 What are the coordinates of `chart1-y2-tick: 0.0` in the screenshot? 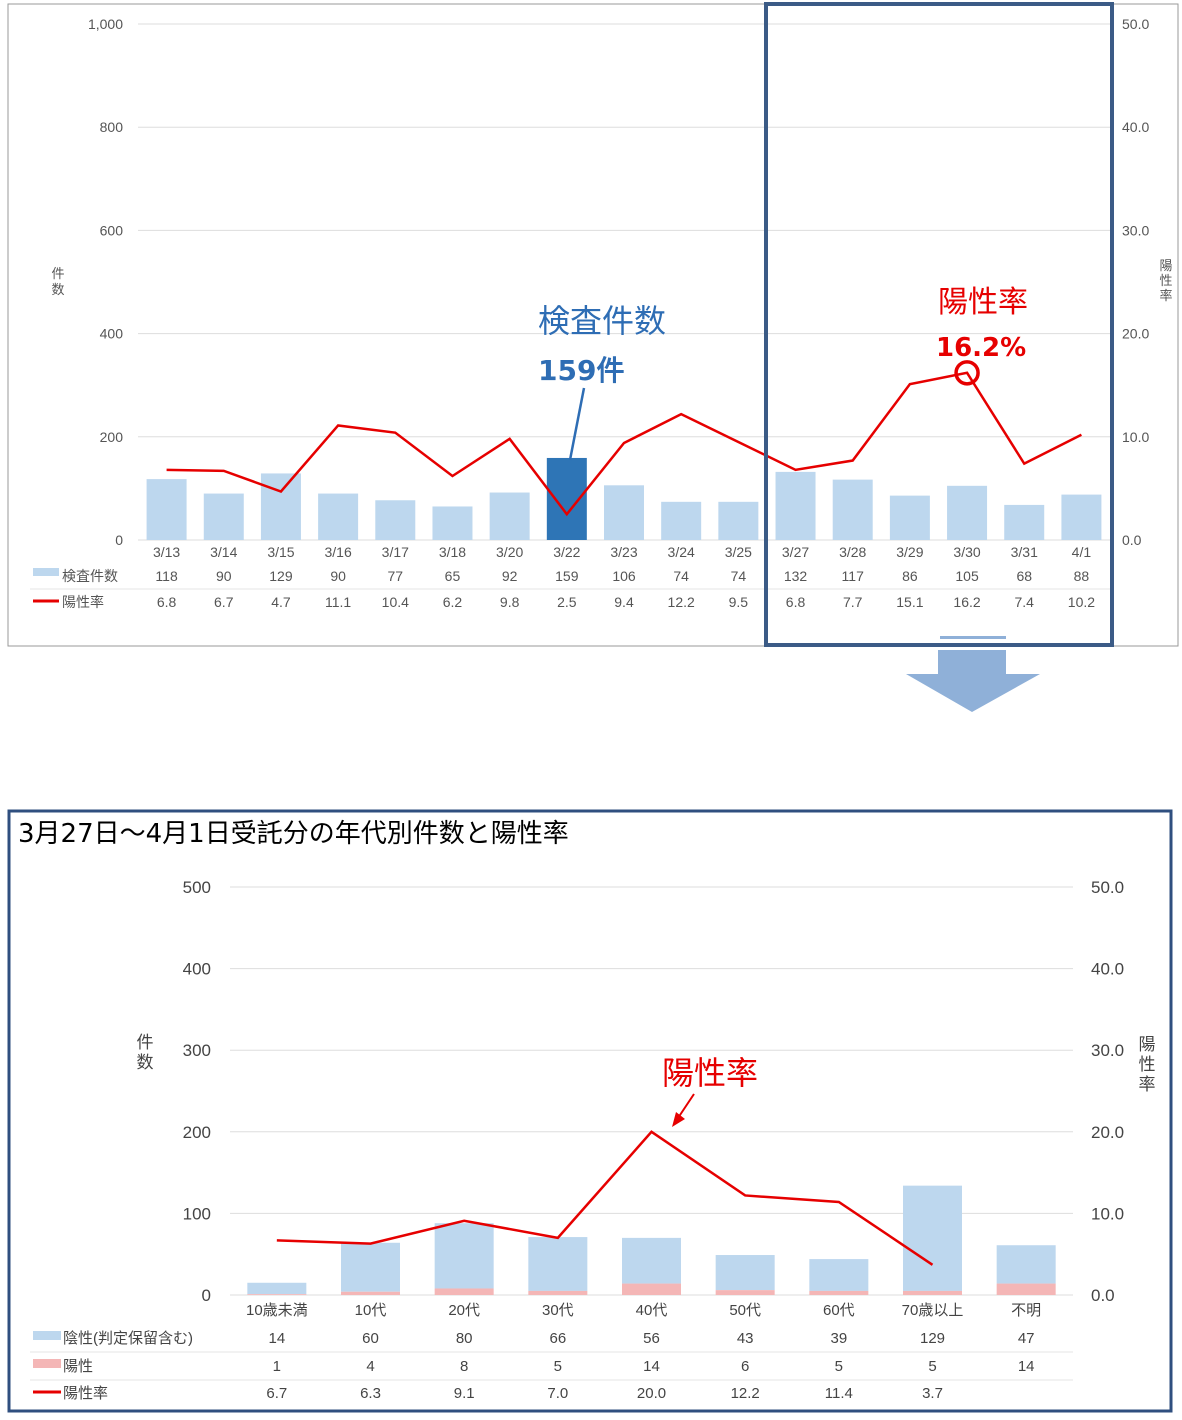 It's located at (1132, 540).